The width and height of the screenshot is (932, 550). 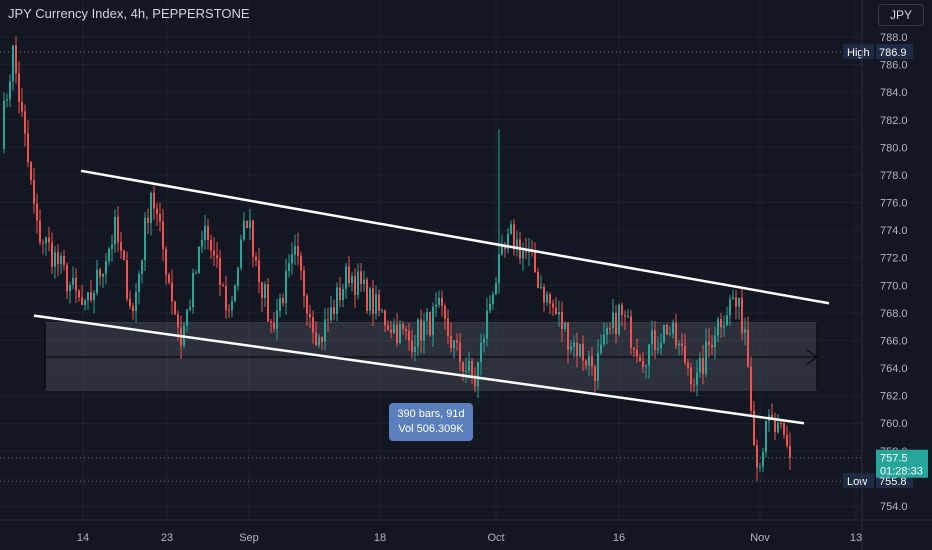 I want to click on low-price-tag-bg, so click(x=858, y=481).